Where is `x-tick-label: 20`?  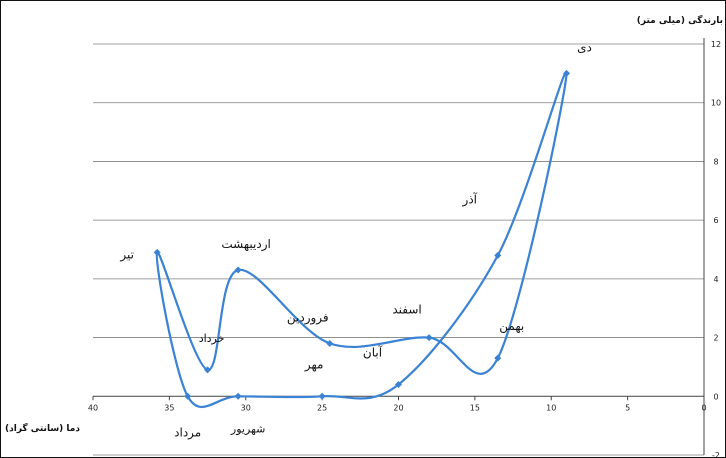
x-tick-label: 20 is located at coordinates (398, 407).